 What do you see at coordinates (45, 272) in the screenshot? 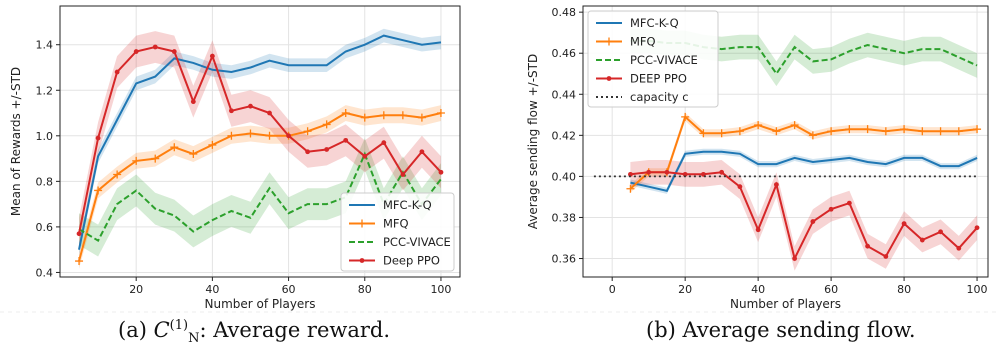
I see `y-tick-label: 0.4` at bounding box center [45, 272].